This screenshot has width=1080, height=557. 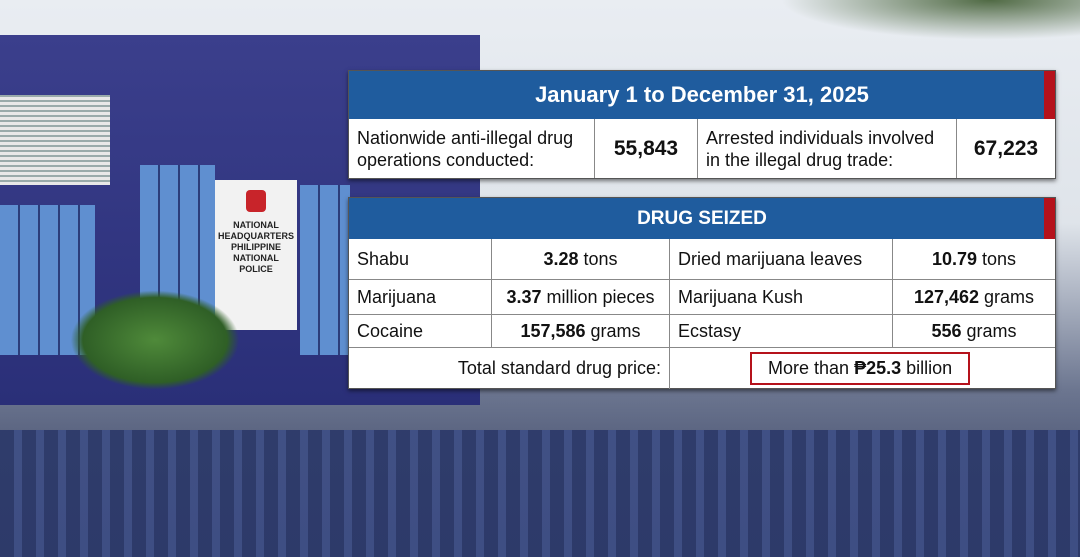 I want to click on total-label: Total standard drug price:, so click(x=559, y=368).